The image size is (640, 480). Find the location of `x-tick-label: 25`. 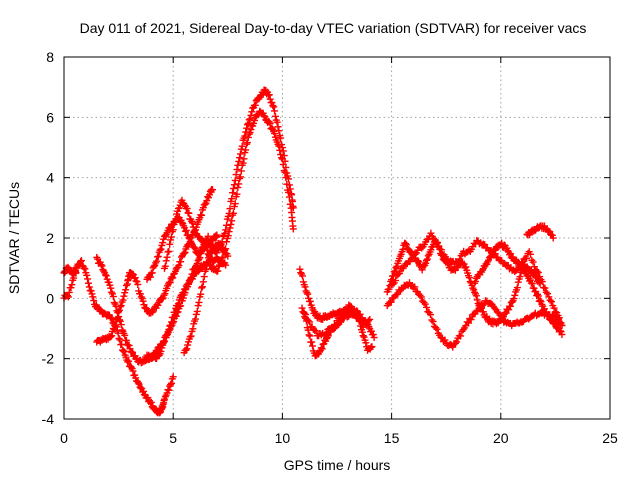

x-tick-label: 25 is located at coordinates (610, 438).